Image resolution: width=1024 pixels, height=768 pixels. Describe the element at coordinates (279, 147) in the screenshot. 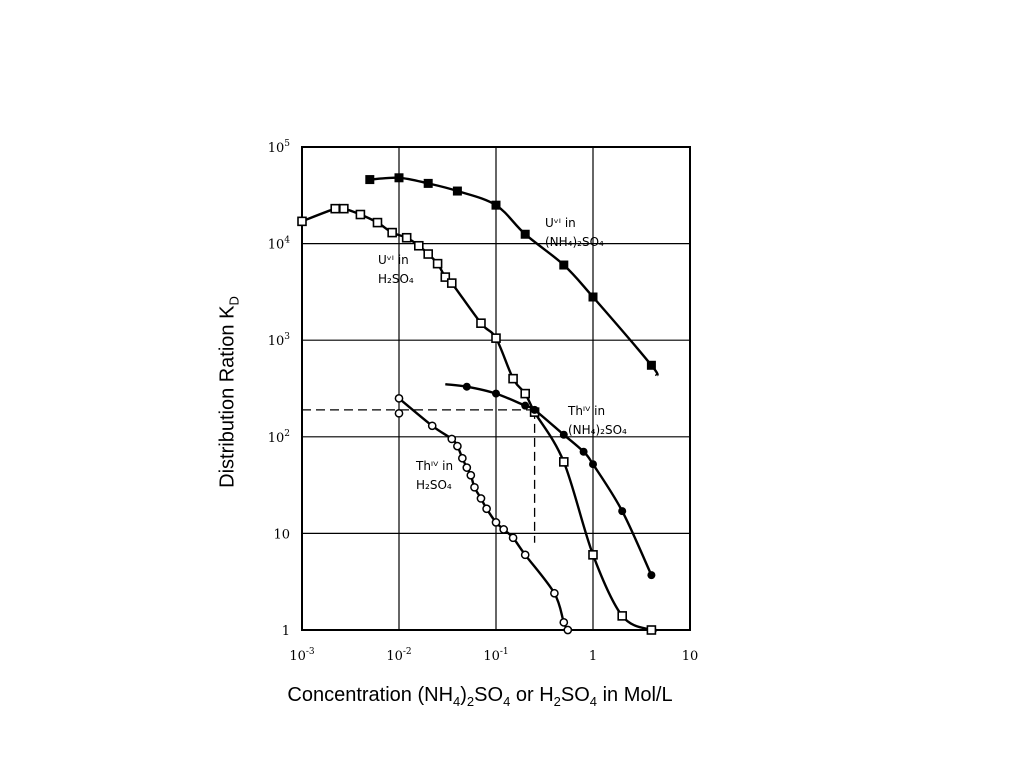

I see `y-tick-label: 10⁵` at that location.